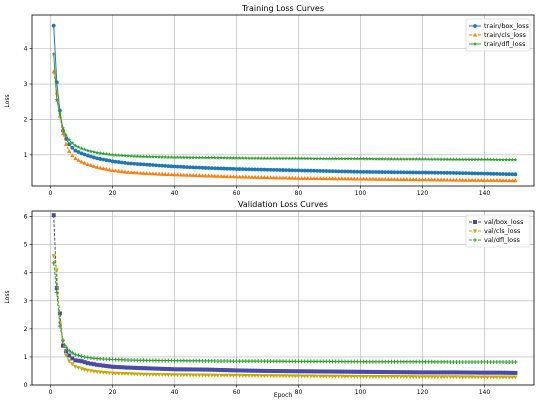 The image size is (550, 401). Describe the element at coordinates (26, 245) in the screenshot. I see `y-tick-label: 5` at that location.